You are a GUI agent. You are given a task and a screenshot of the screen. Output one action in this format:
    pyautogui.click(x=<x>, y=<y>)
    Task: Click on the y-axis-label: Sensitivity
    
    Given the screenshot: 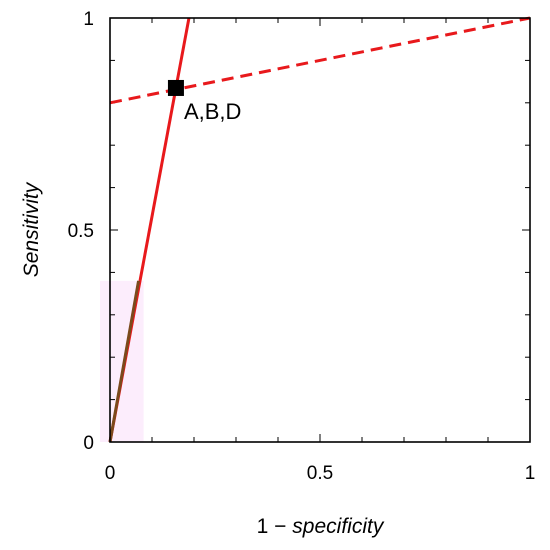 What is the action you would take?
    pyautogui.click(x=31, y=229)
    